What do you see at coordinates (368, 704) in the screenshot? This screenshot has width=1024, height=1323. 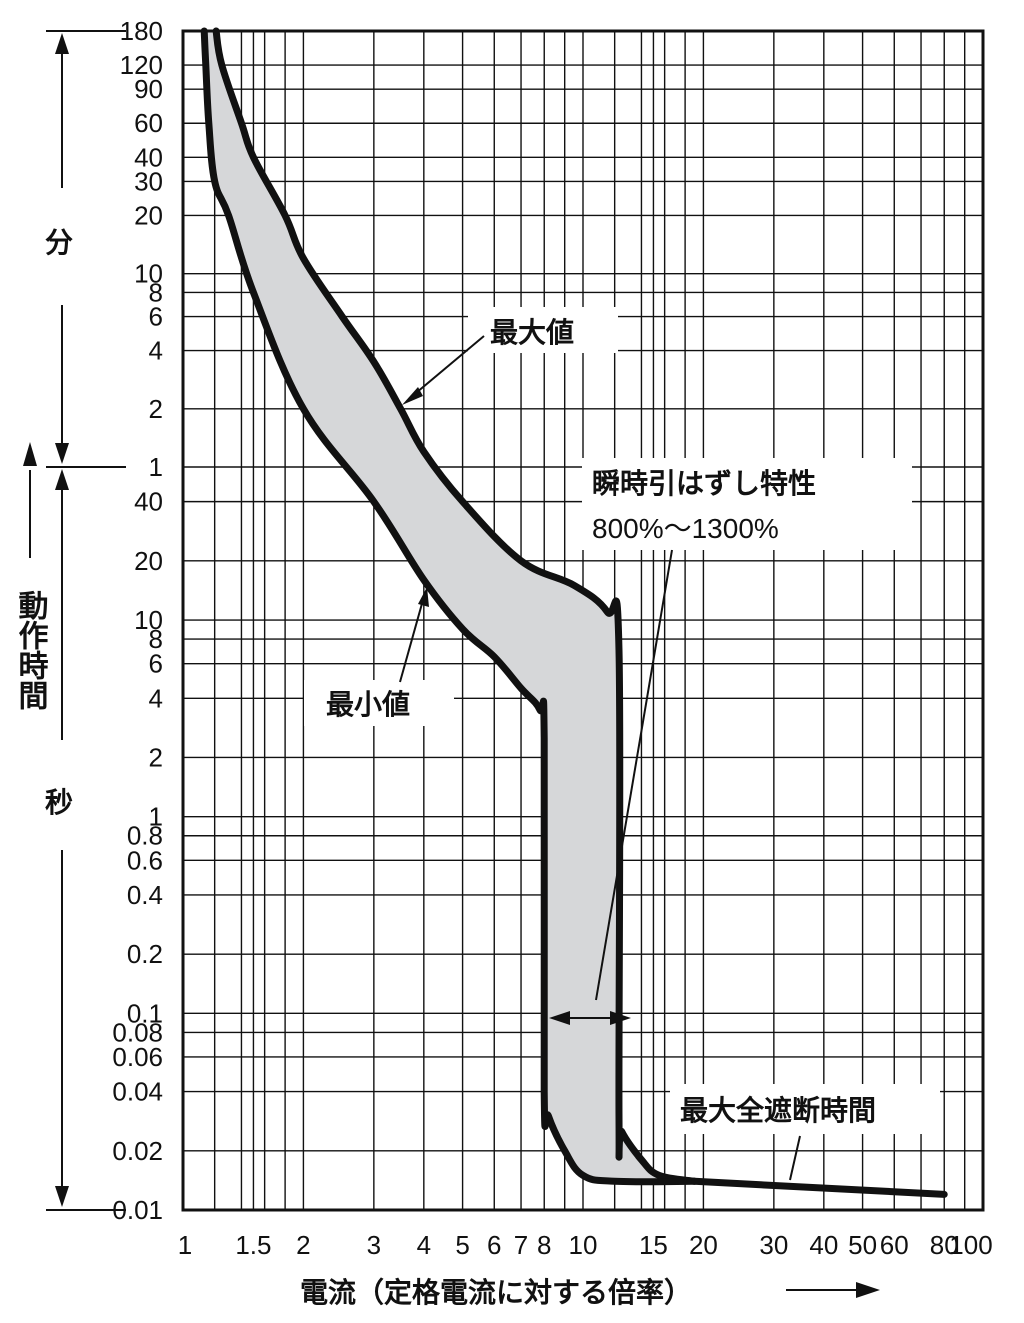 I see `annotation-min-label: 最小値` at bounding box center [368, 704].